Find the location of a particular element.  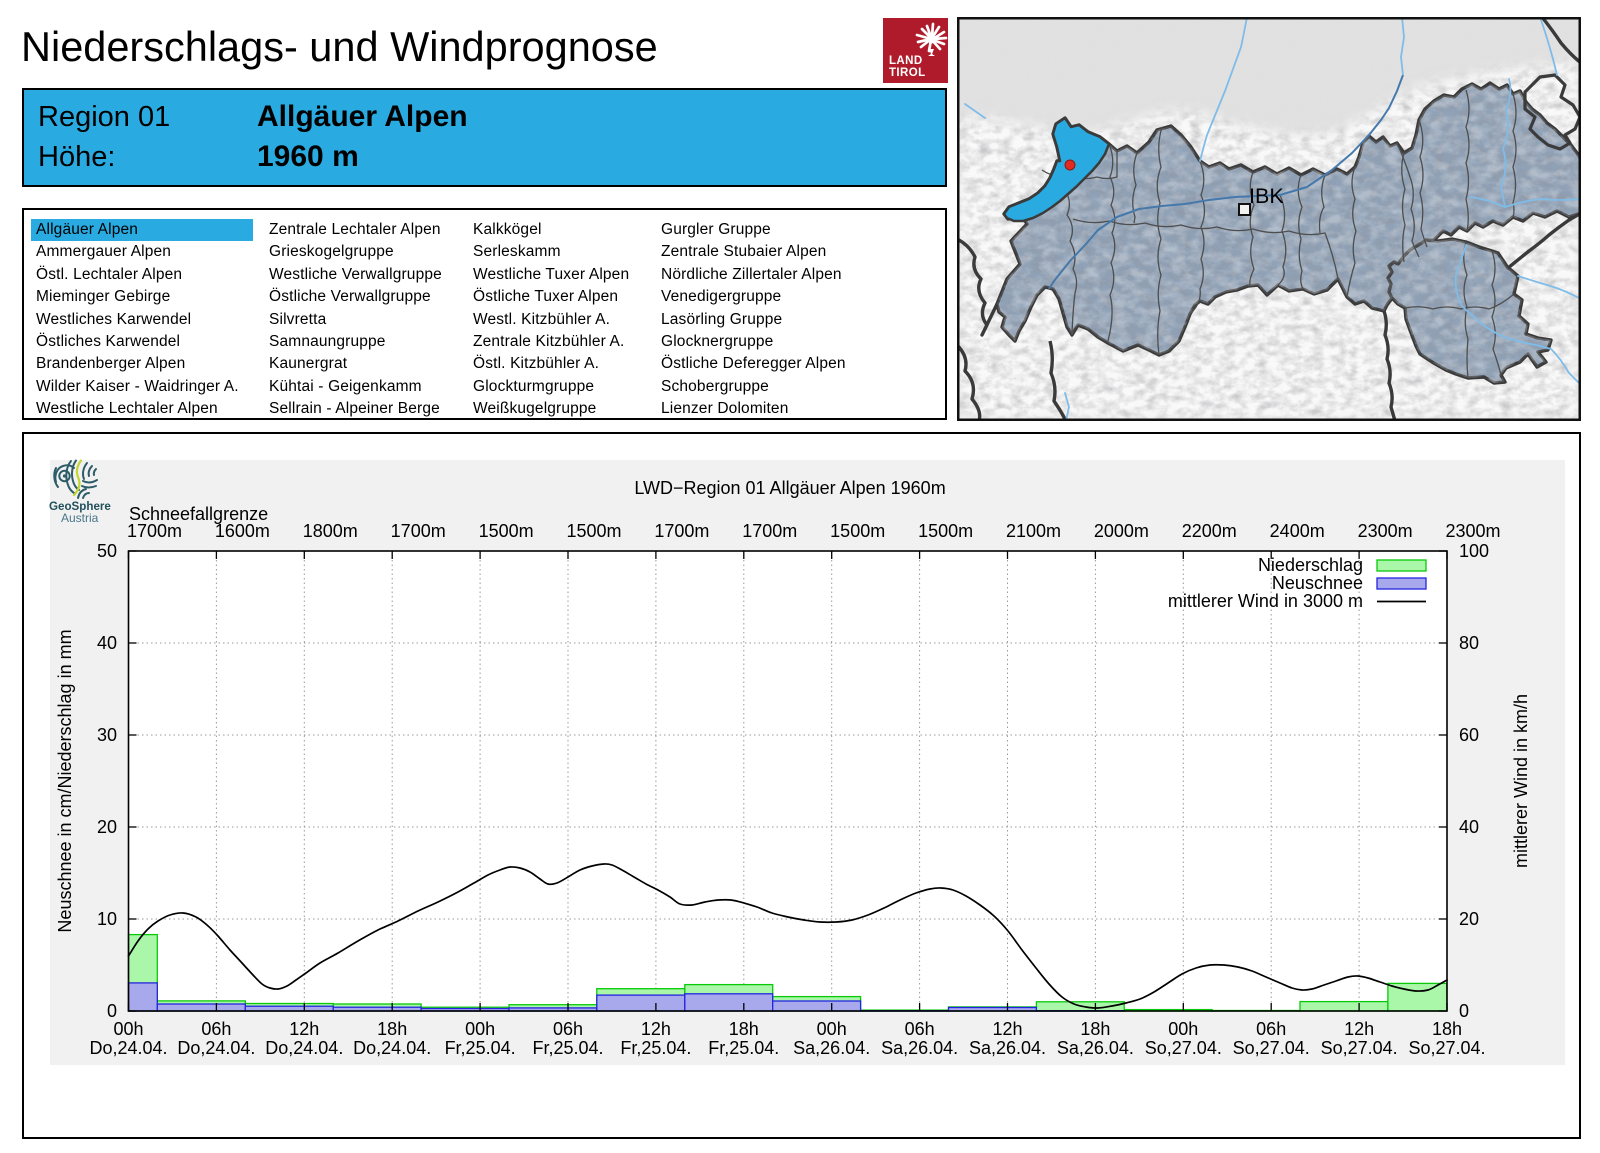

svg-text: Niederschlag is located at coordinates (1310, 565).